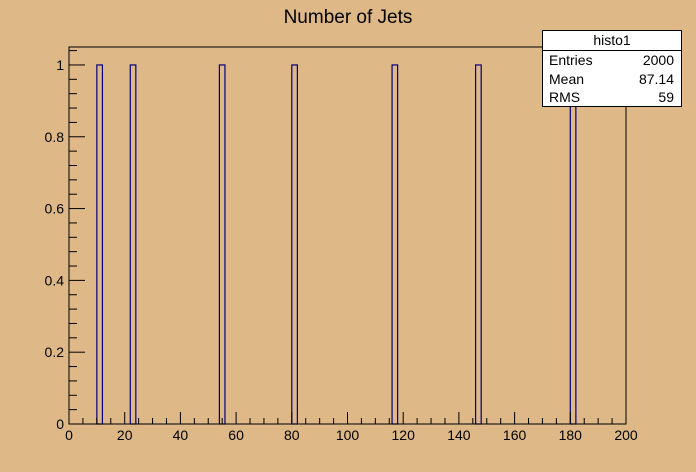 This screenshot has height=472, width=696. Describe the element at coordinates (348, 435) in the screenshot. I see `x-tick-label: 100` at that location.